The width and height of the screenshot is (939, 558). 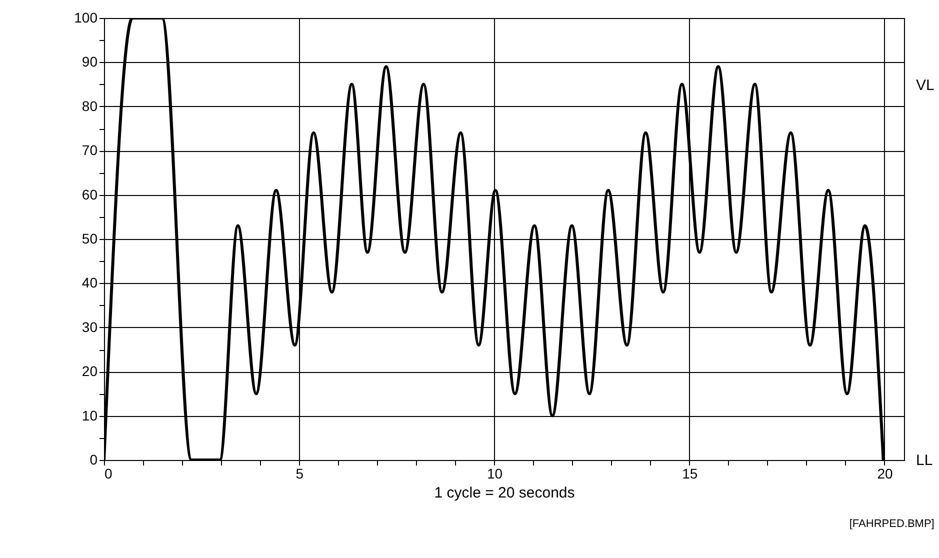 I want to click on y-tick-label: 100, so click(x=86, y=18).